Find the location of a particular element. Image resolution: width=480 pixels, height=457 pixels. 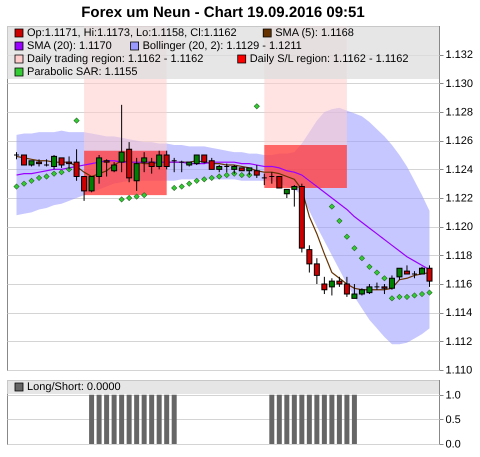

y-tick-label: 1.0 is located at coordinates (453, 395).